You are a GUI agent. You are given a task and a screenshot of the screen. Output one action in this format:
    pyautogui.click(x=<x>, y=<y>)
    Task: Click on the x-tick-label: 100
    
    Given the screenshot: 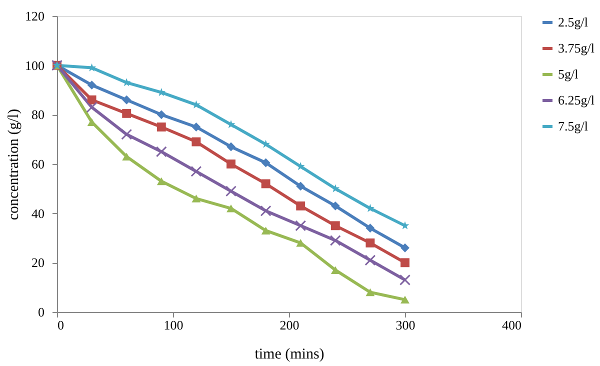 What is the action you would take?
    pyautogui.click(x=174, y=325)
    